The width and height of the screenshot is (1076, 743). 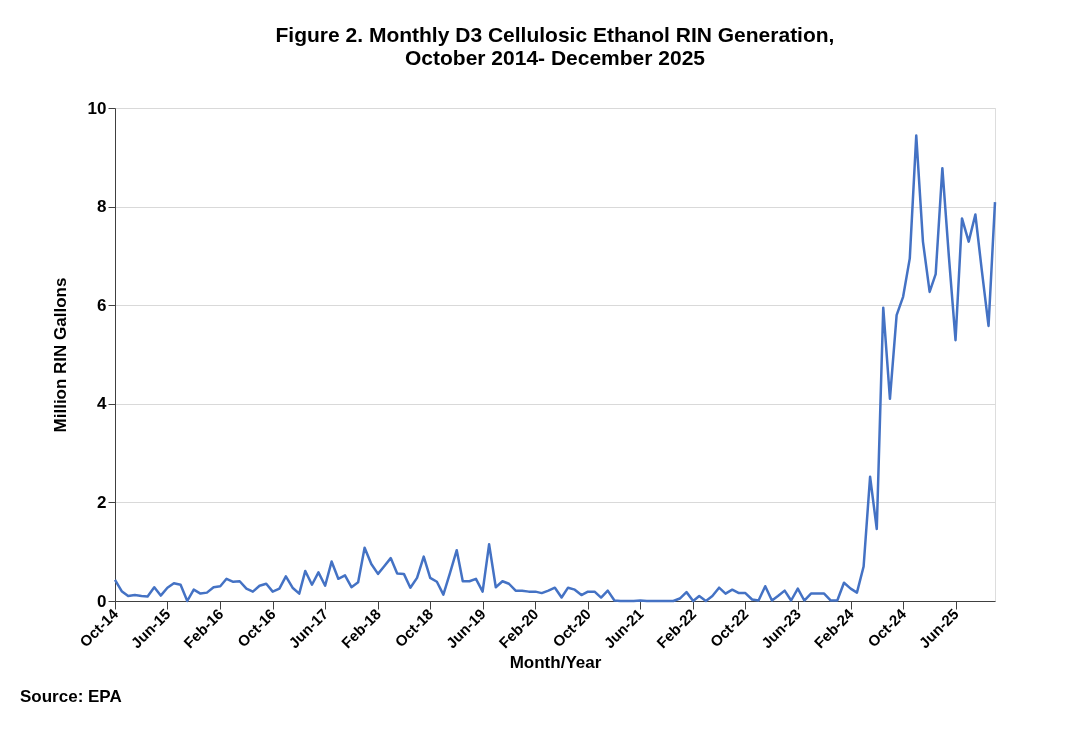 I want to click on x-axis-title: Month/Year, so click(x=555, y=663).